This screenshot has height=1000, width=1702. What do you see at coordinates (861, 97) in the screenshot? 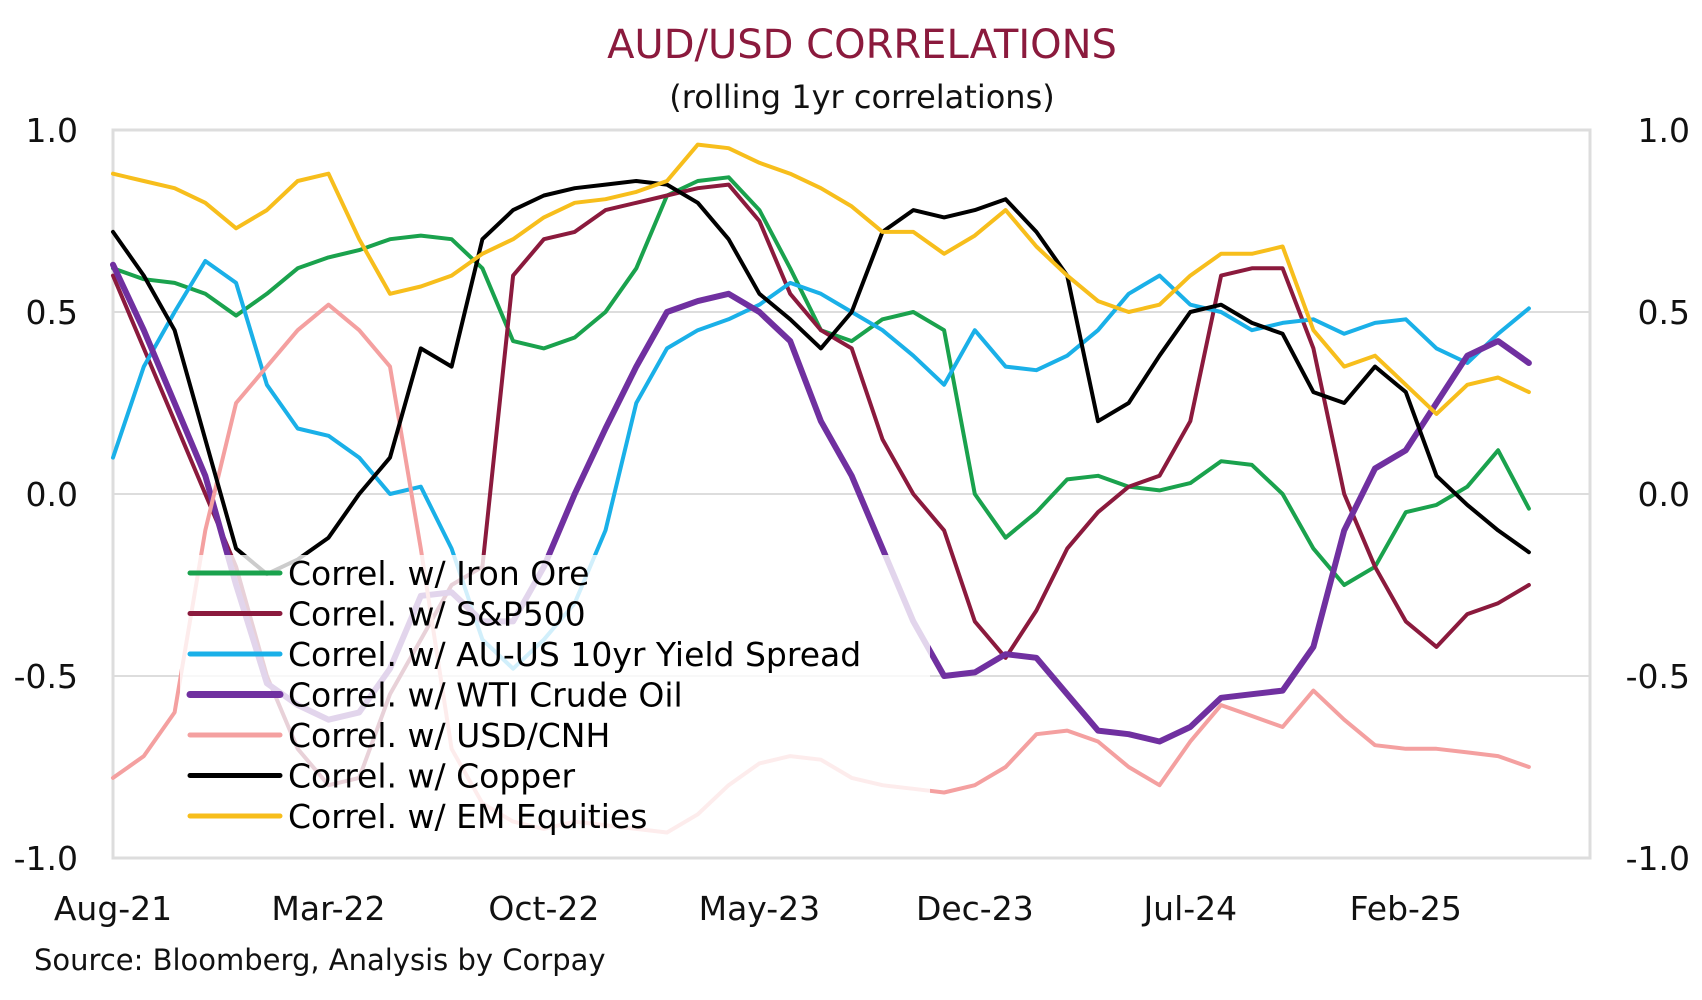
I see `chart-subtitle: (rolling 1yr correlations)` at bounding box center [861, 97].